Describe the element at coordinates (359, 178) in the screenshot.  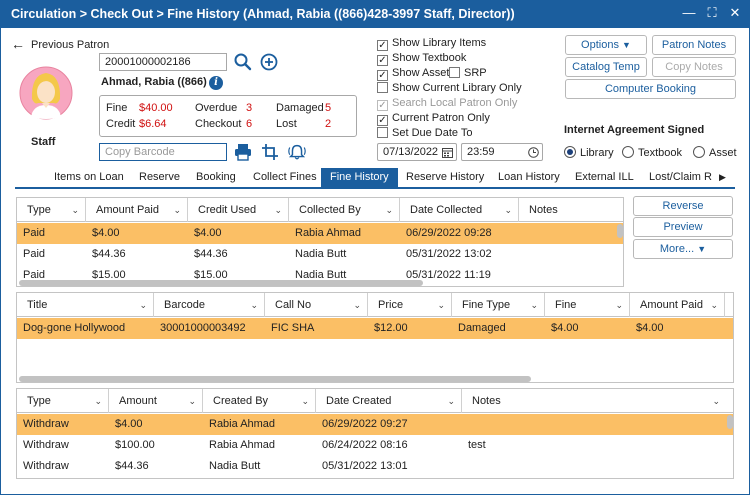
I see `tab-fine-history: Fine History` at that location.